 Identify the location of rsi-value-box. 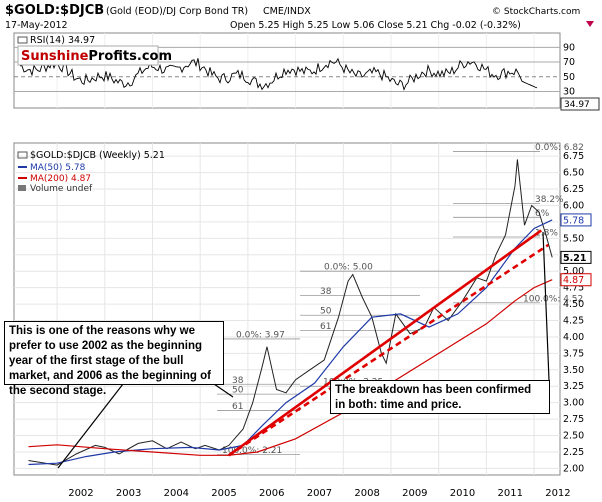
(580, 104).